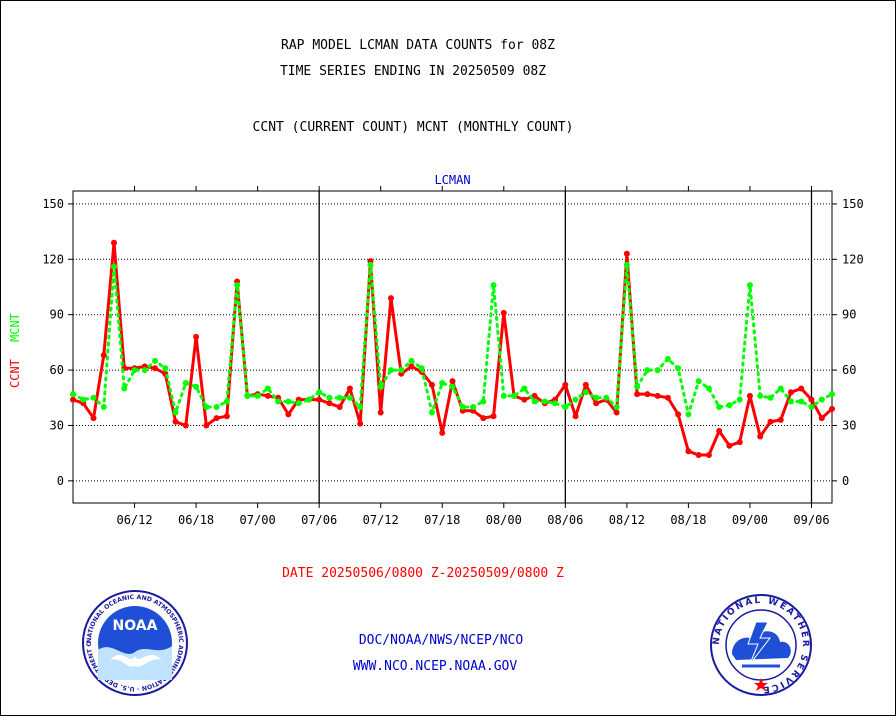 The image size is (896, 716). I want to click on x-tick-label: 07/00, so click(258, 520).